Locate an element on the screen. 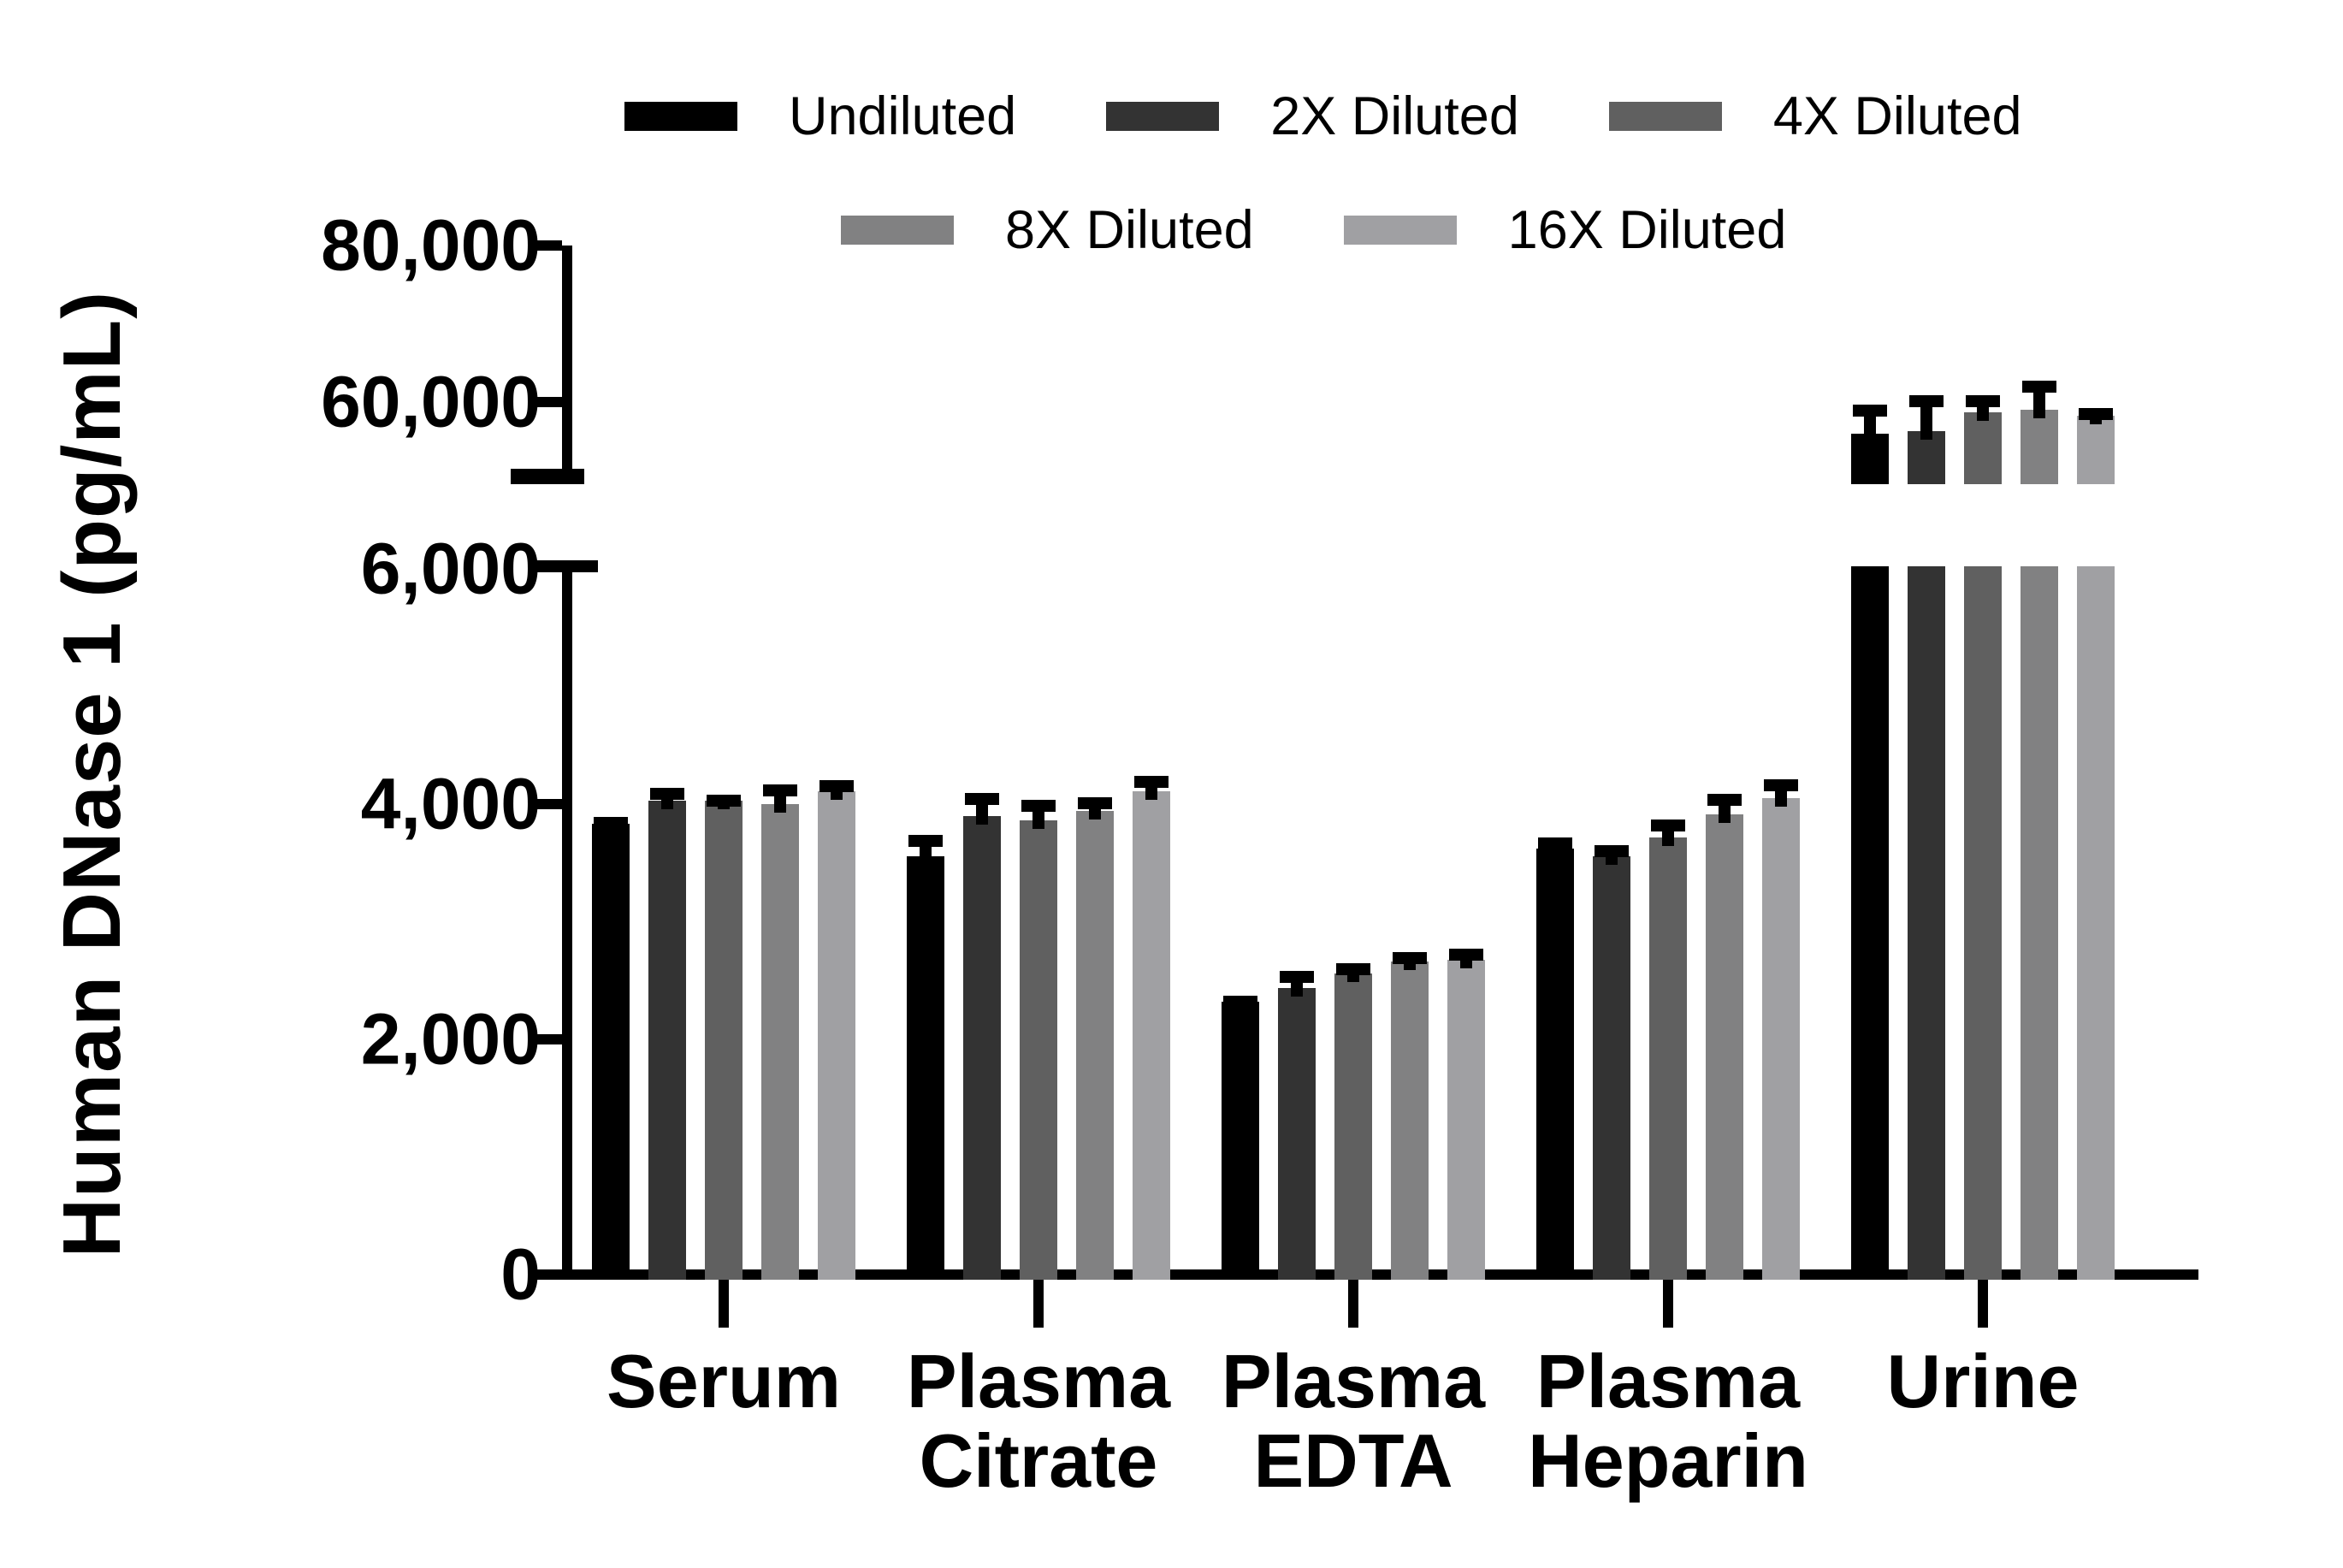 The height and width of the screenshot is (1568, 2343). legend-row-1: Undiluted 2X Diluted 4X Diluted is located at coordinates (1368, 116).